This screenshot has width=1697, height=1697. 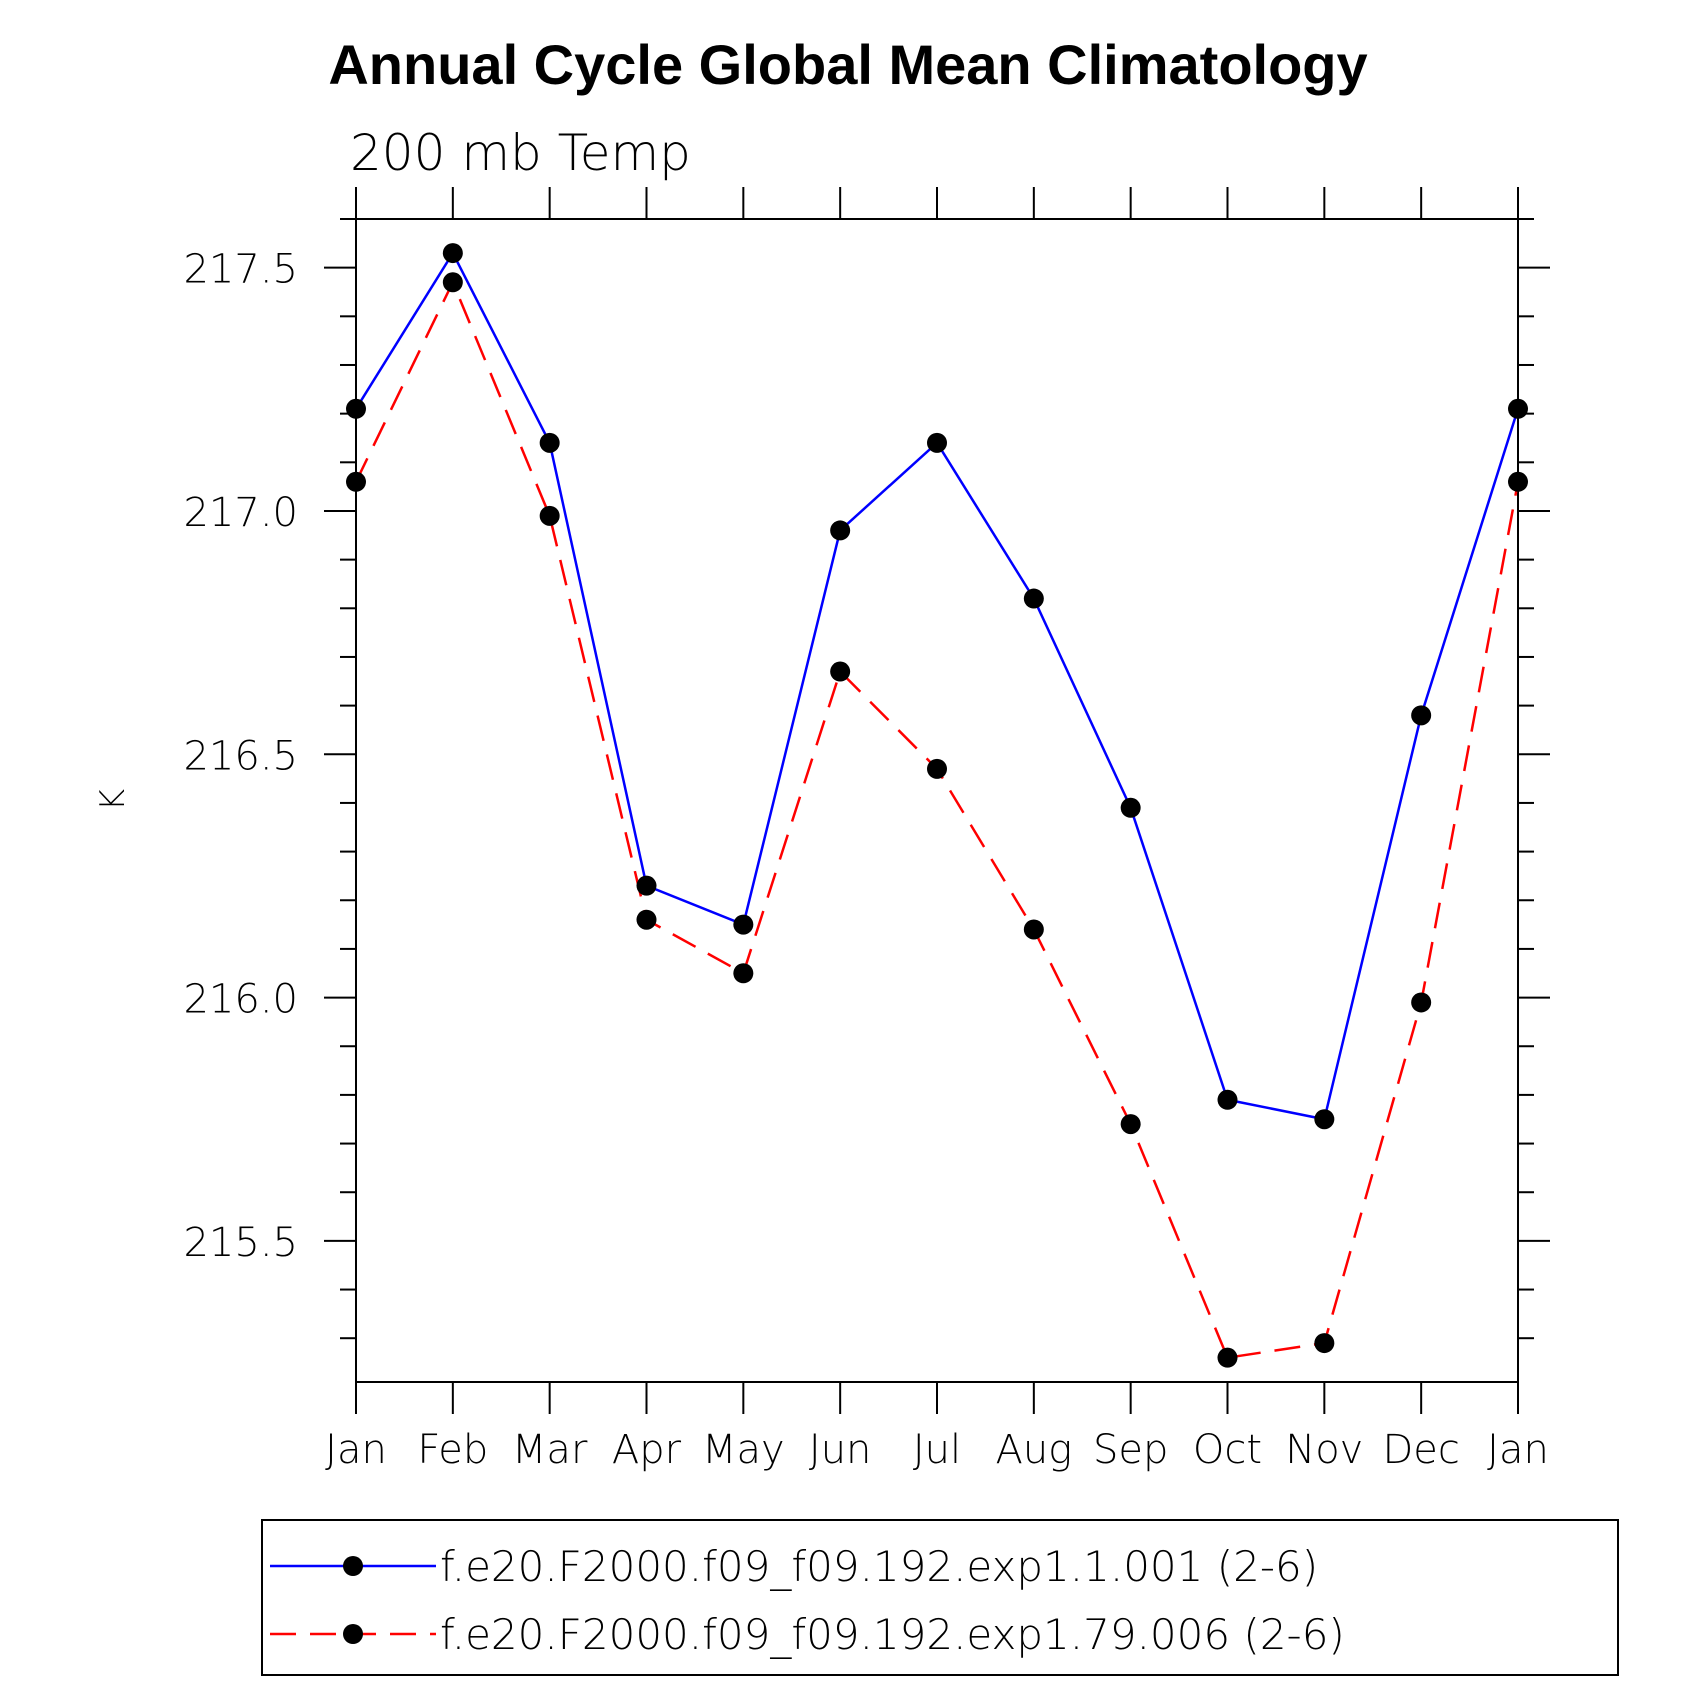 I want to click on y-tick-label: 216.5, so click(x=240, y=756).